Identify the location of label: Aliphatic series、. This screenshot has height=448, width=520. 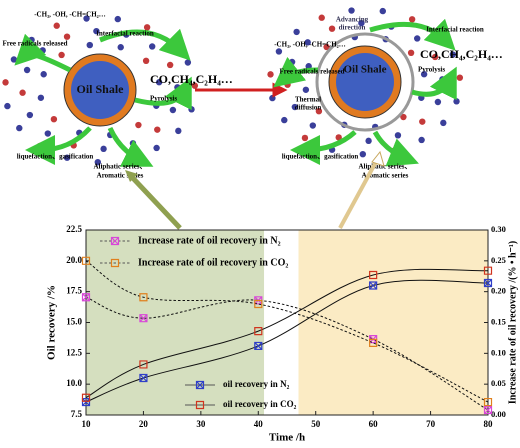
(119, 167).